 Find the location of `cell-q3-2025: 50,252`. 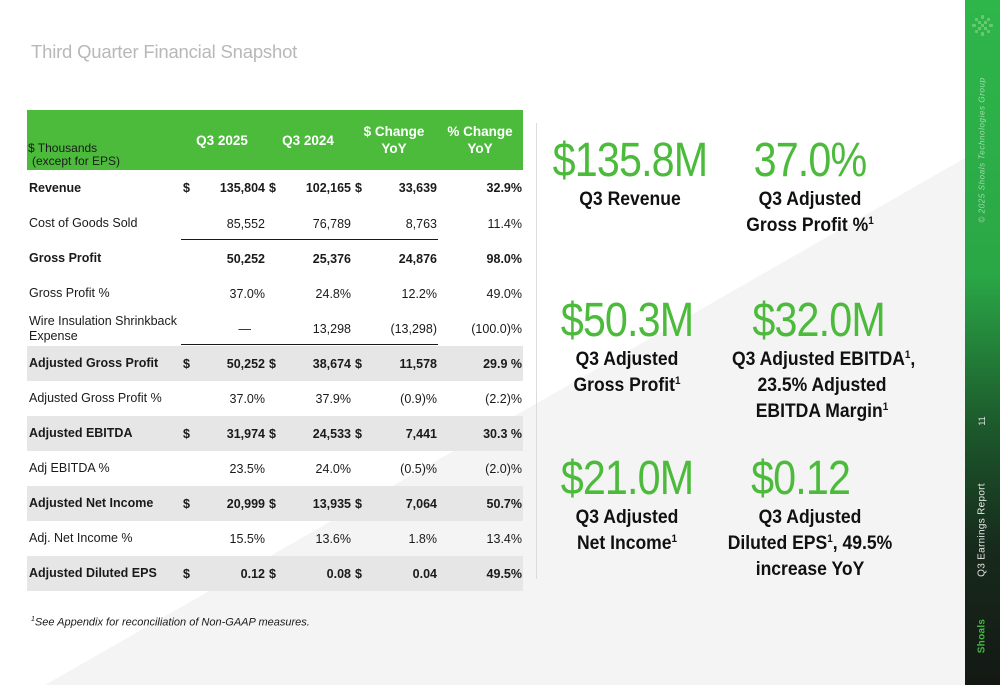

cell-q3-2025: 50,252 is located at coordinates (231, 363).